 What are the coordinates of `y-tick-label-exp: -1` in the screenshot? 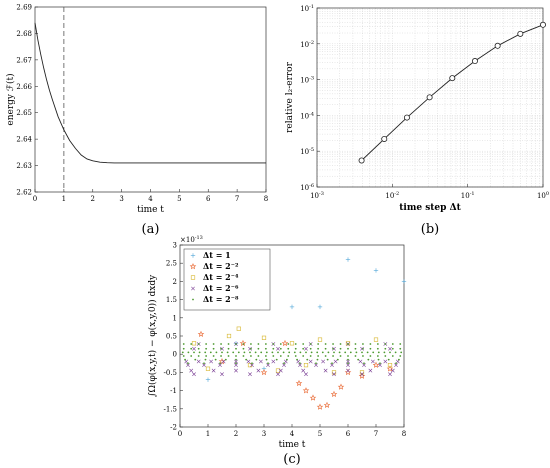 It's located at (311, 7).